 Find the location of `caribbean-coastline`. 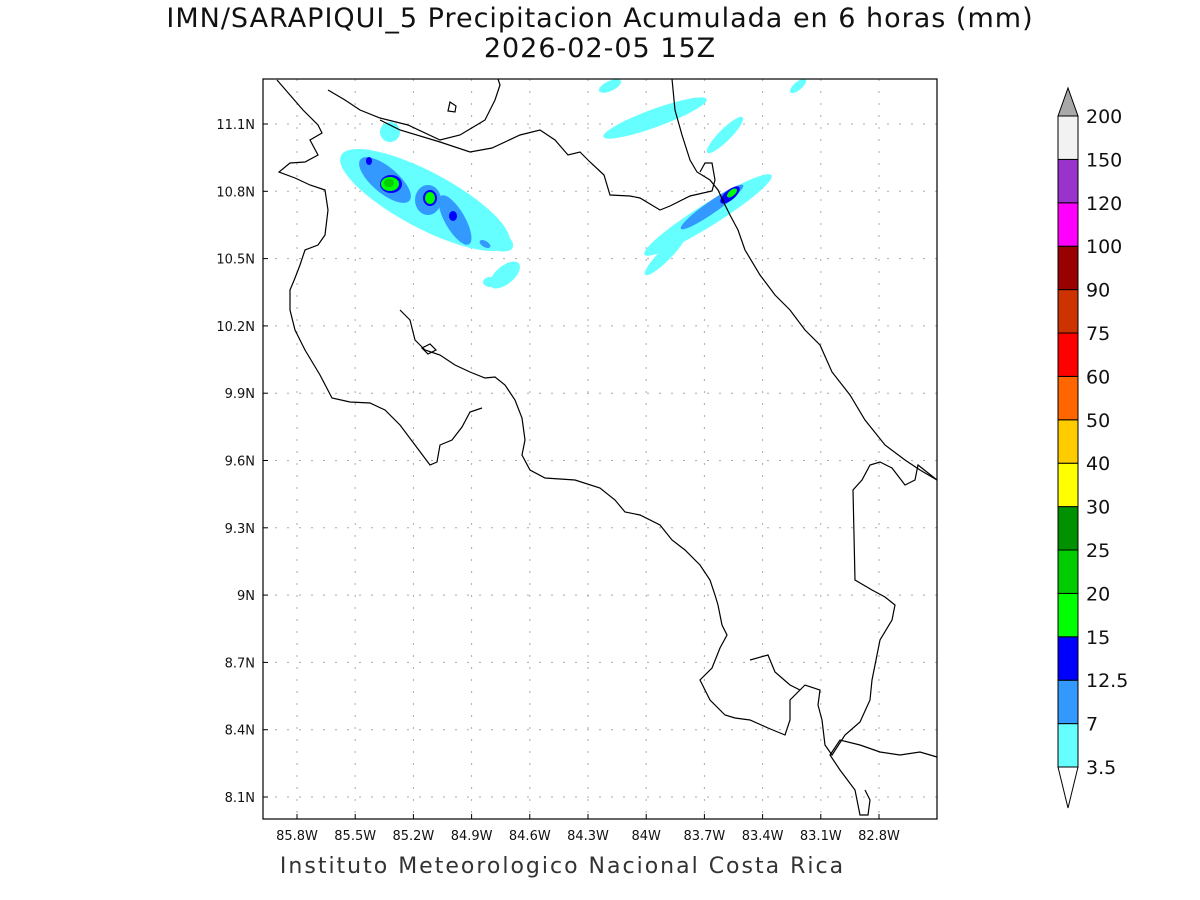

caribbean-coastline is located at coordinates (804, 279).